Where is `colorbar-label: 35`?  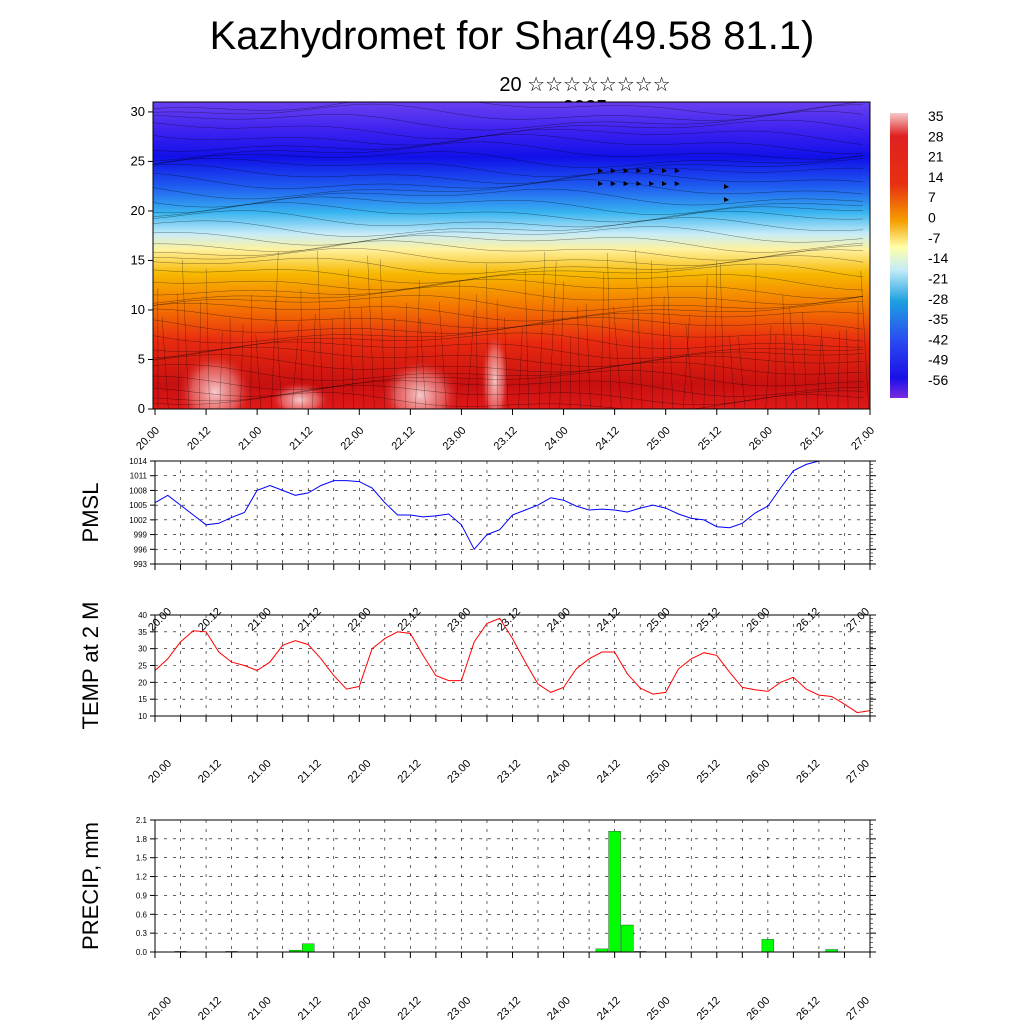
colorbar-label: 35 is located at coordinates (936, 116).